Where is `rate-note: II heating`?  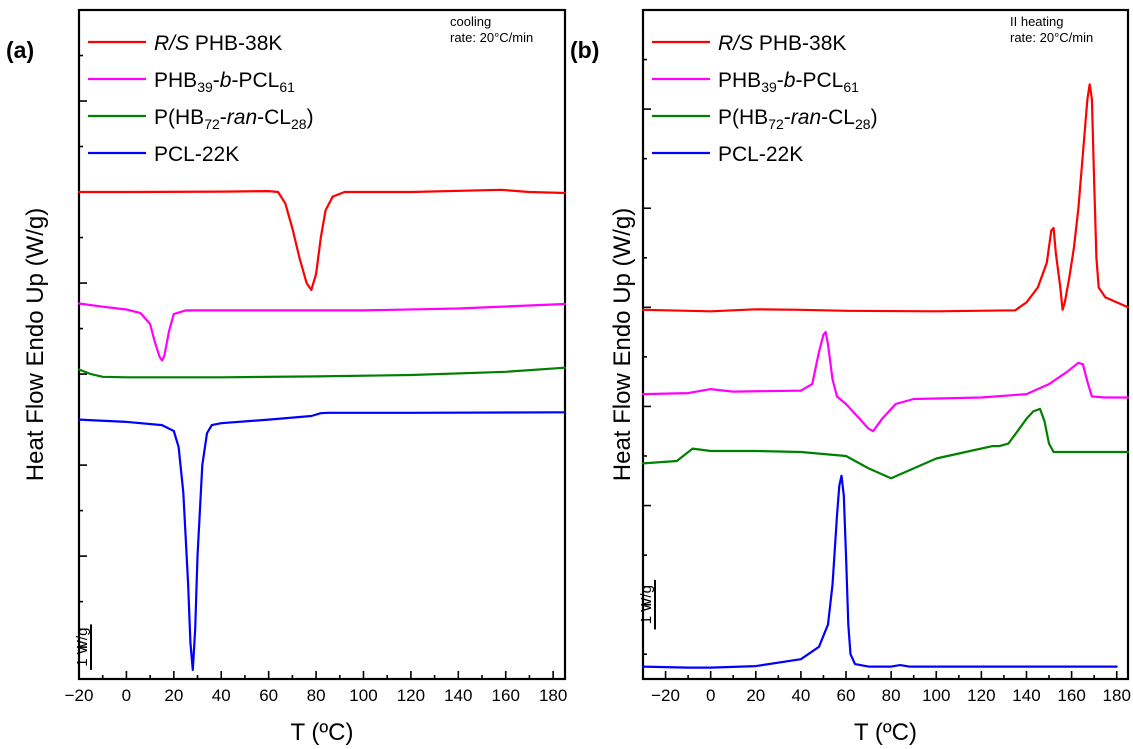 rate-note: II heating is located at coordinates (1037, 21).